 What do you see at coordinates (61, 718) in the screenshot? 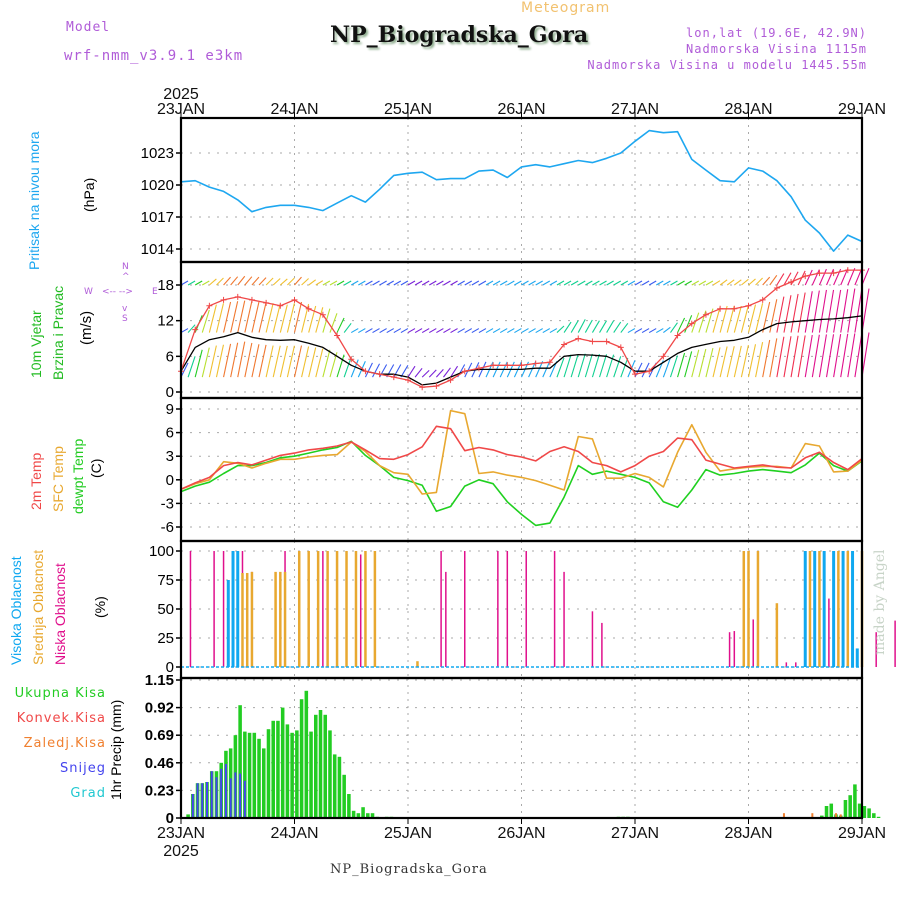
I see `precip-legend-conv: Konvek.Kisa` at bounding box center [61, 718].